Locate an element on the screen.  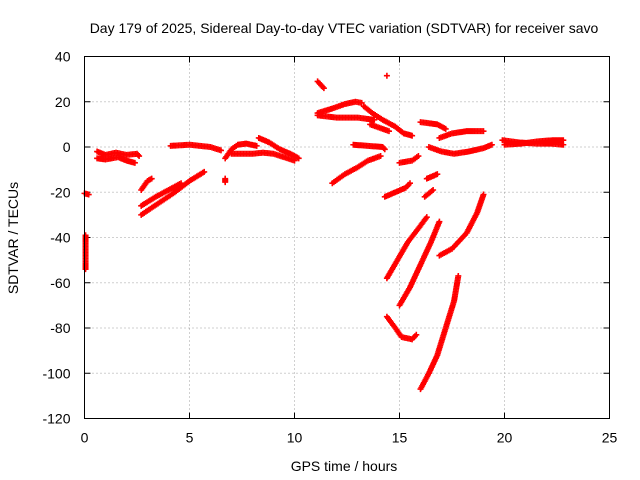
x-tick-label: 5 is located at coordinates (190, 438).